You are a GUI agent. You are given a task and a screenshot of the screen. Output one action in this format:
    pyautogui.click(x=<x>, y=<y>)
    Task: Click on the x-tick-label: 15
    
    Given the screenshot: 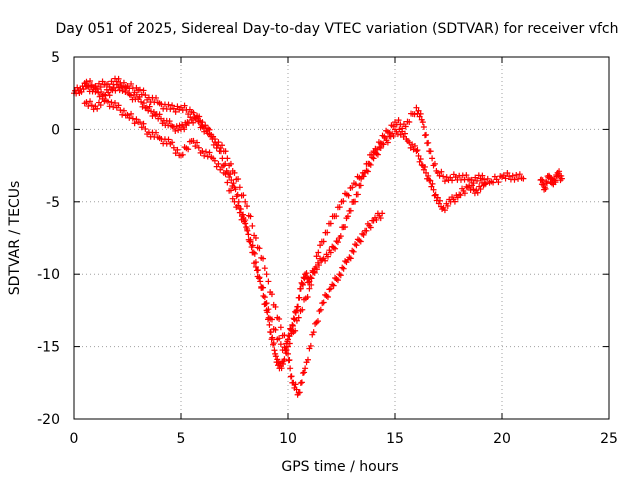 What is the action you would take?
    pyautogui.click(x=395, y=439)
    